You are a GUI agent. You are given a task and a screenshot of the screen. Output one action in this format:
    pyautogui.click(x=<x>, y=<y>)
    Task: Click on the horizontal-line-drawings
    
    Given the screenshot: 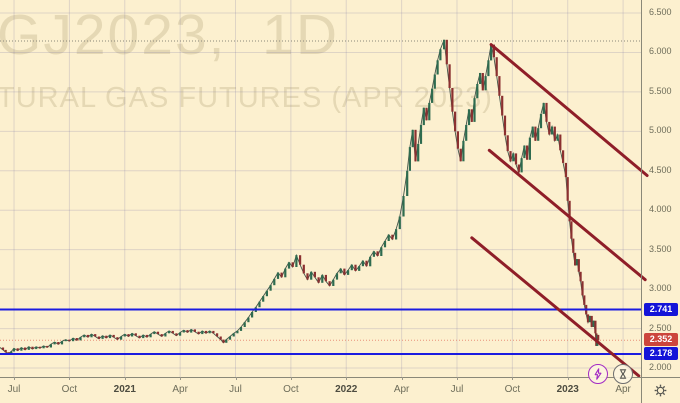 What is the action you would take?
    pyautogui.click(x=320, y=331)
    